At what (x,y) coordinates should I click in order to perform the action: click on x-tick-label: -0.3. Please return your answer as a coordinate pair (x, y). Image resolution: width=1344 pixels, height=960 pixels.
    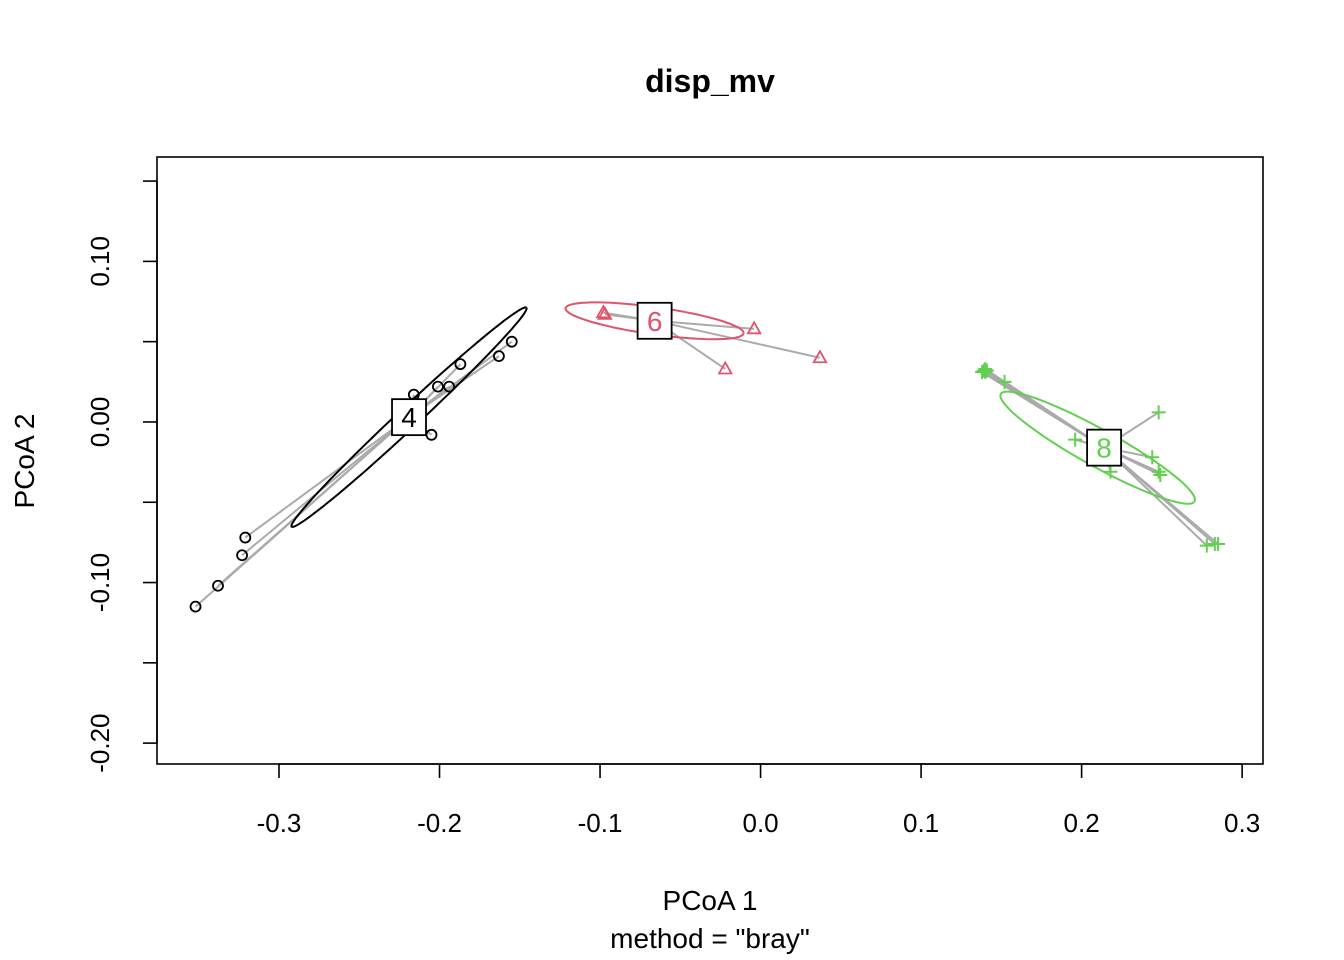
    Looking at the image, I should click on (279, 823).